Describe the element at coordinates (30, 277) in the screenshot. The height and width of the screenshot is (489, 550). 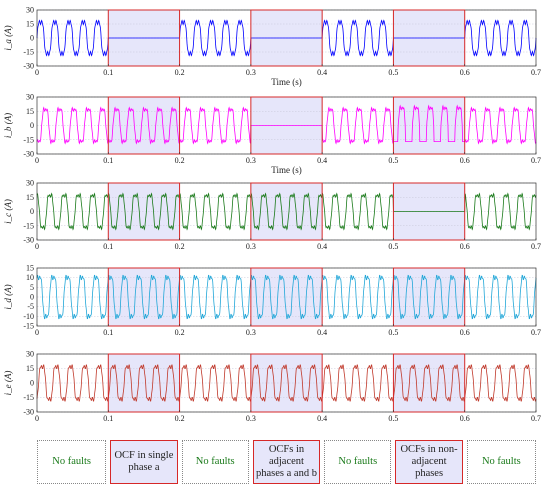
I see `y-tick-label: 10` at that location.